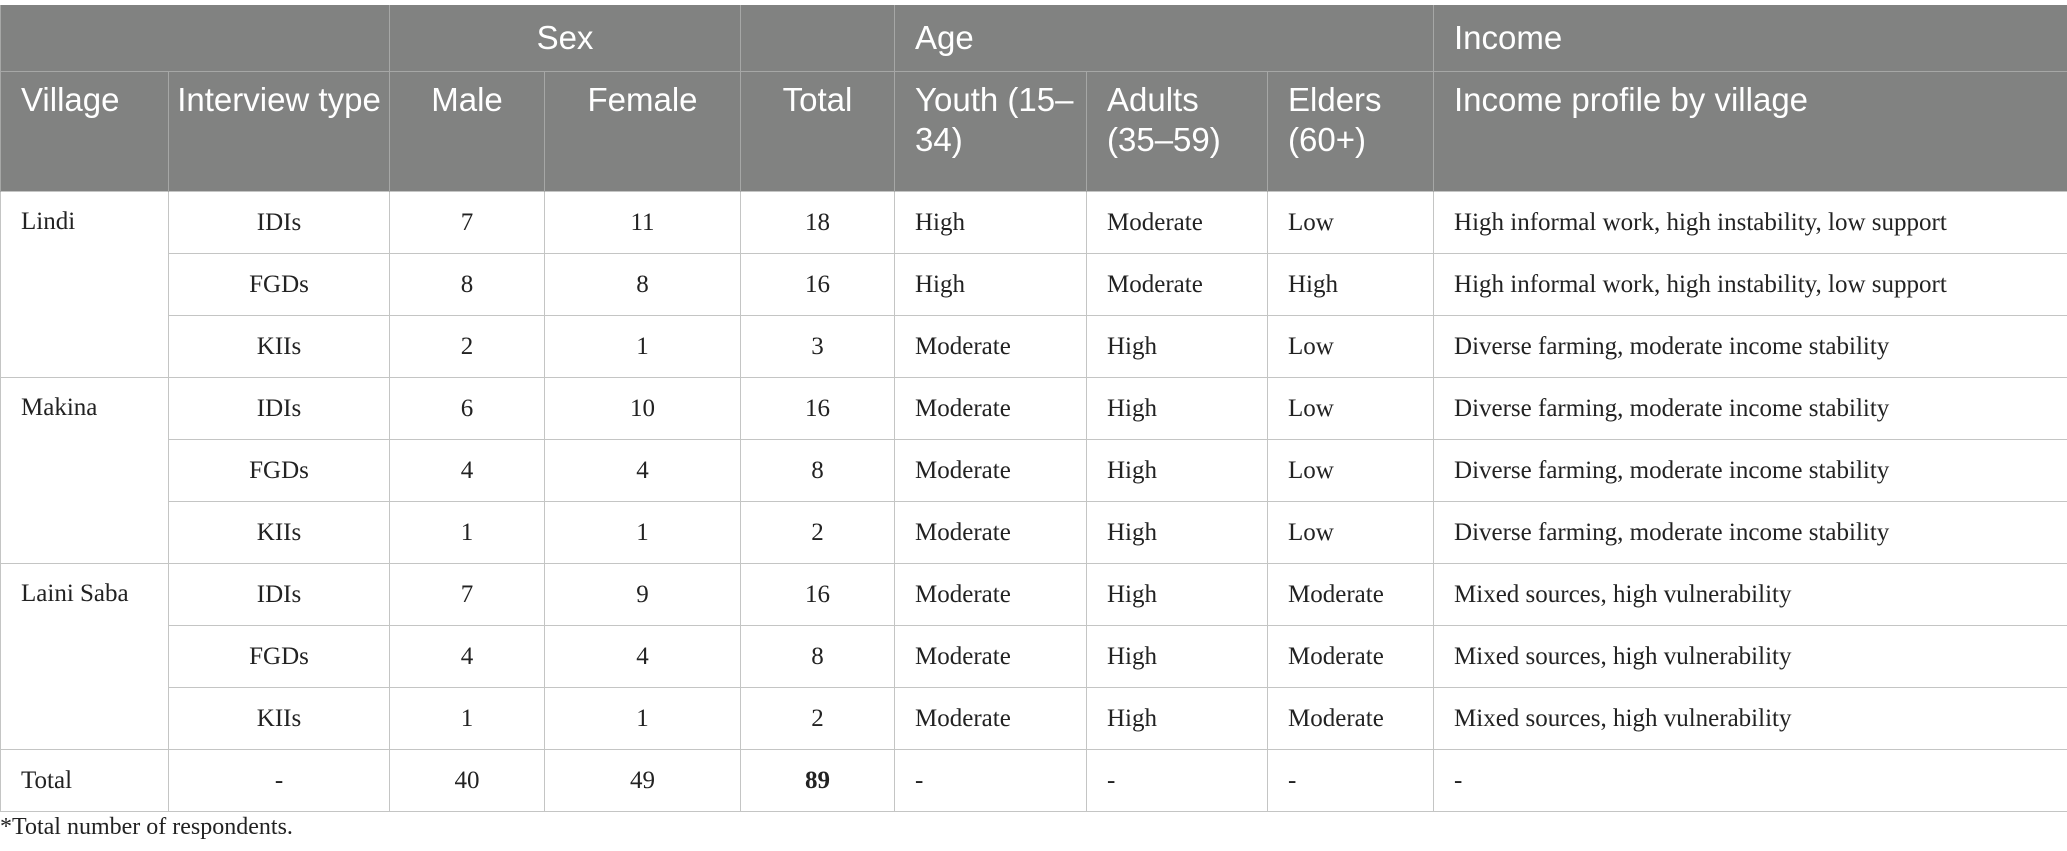 The width and height of the screenshot is (2067, 851). I want to click on cell-total: 18, so click(817, 222).